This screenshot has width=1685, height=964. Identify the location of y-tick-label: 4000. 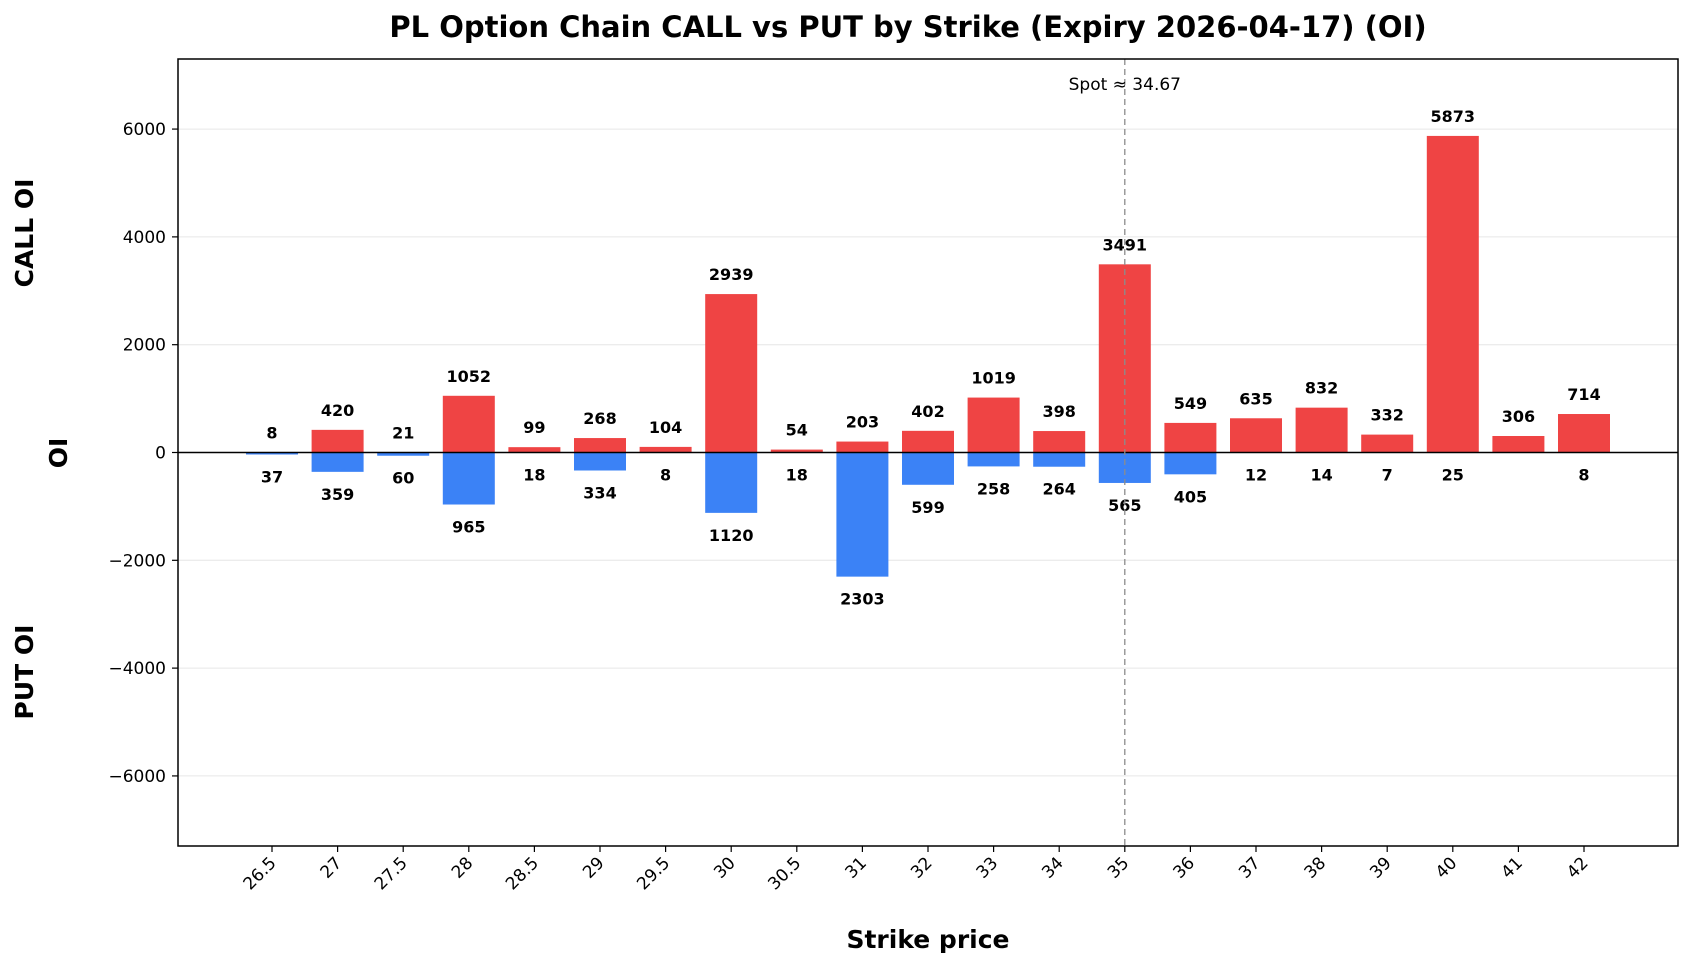
(144, 238).